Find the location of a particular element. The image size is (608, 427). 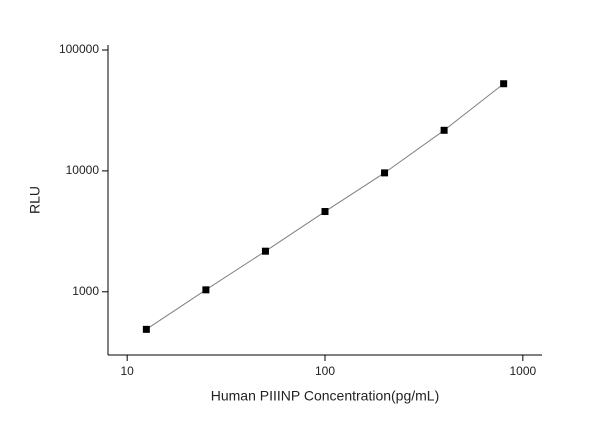

y-tick-label: 1000 is located at coordinates (85, 291).